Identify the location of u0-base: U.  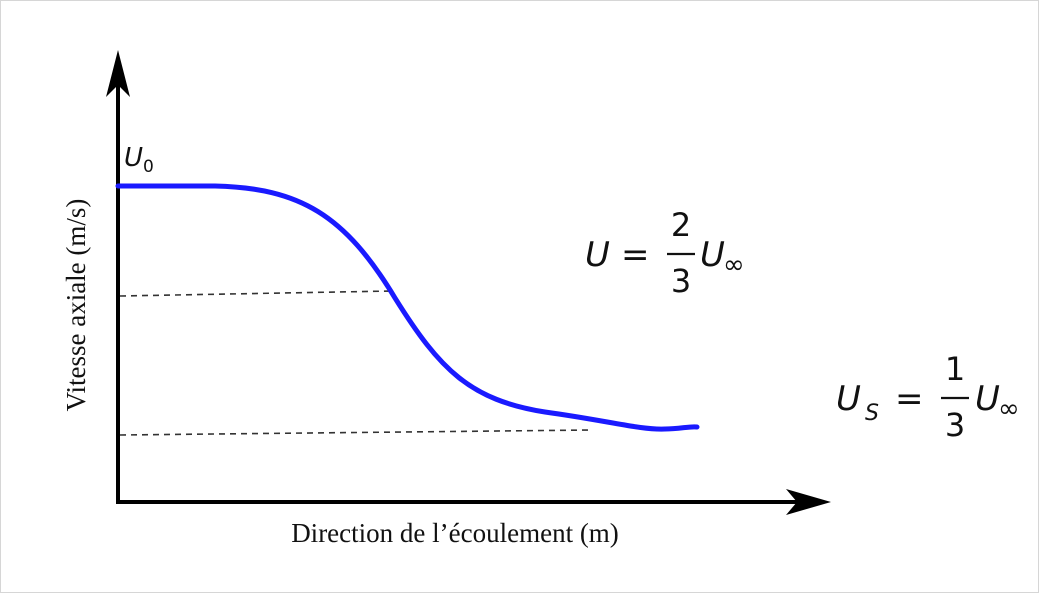
(133, 158).